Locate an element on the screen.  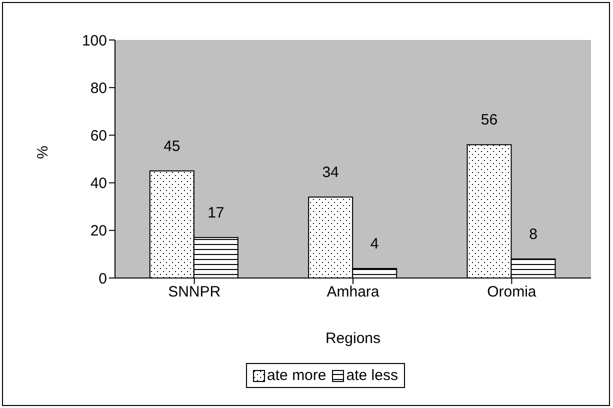
data-label: 45 is located at coordinates (172, 146).